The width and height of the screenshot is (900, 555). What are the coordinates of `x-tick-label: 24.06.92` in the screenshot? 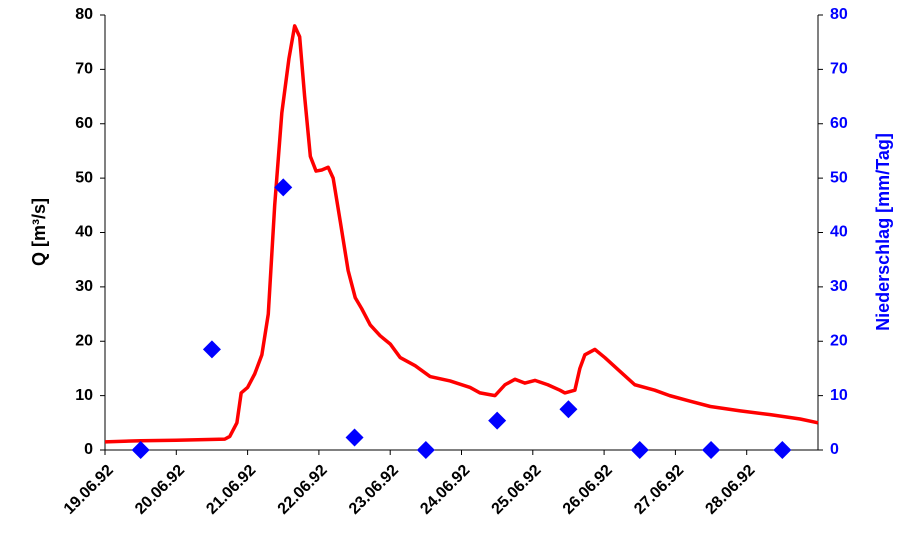 It's located at (445, 490).